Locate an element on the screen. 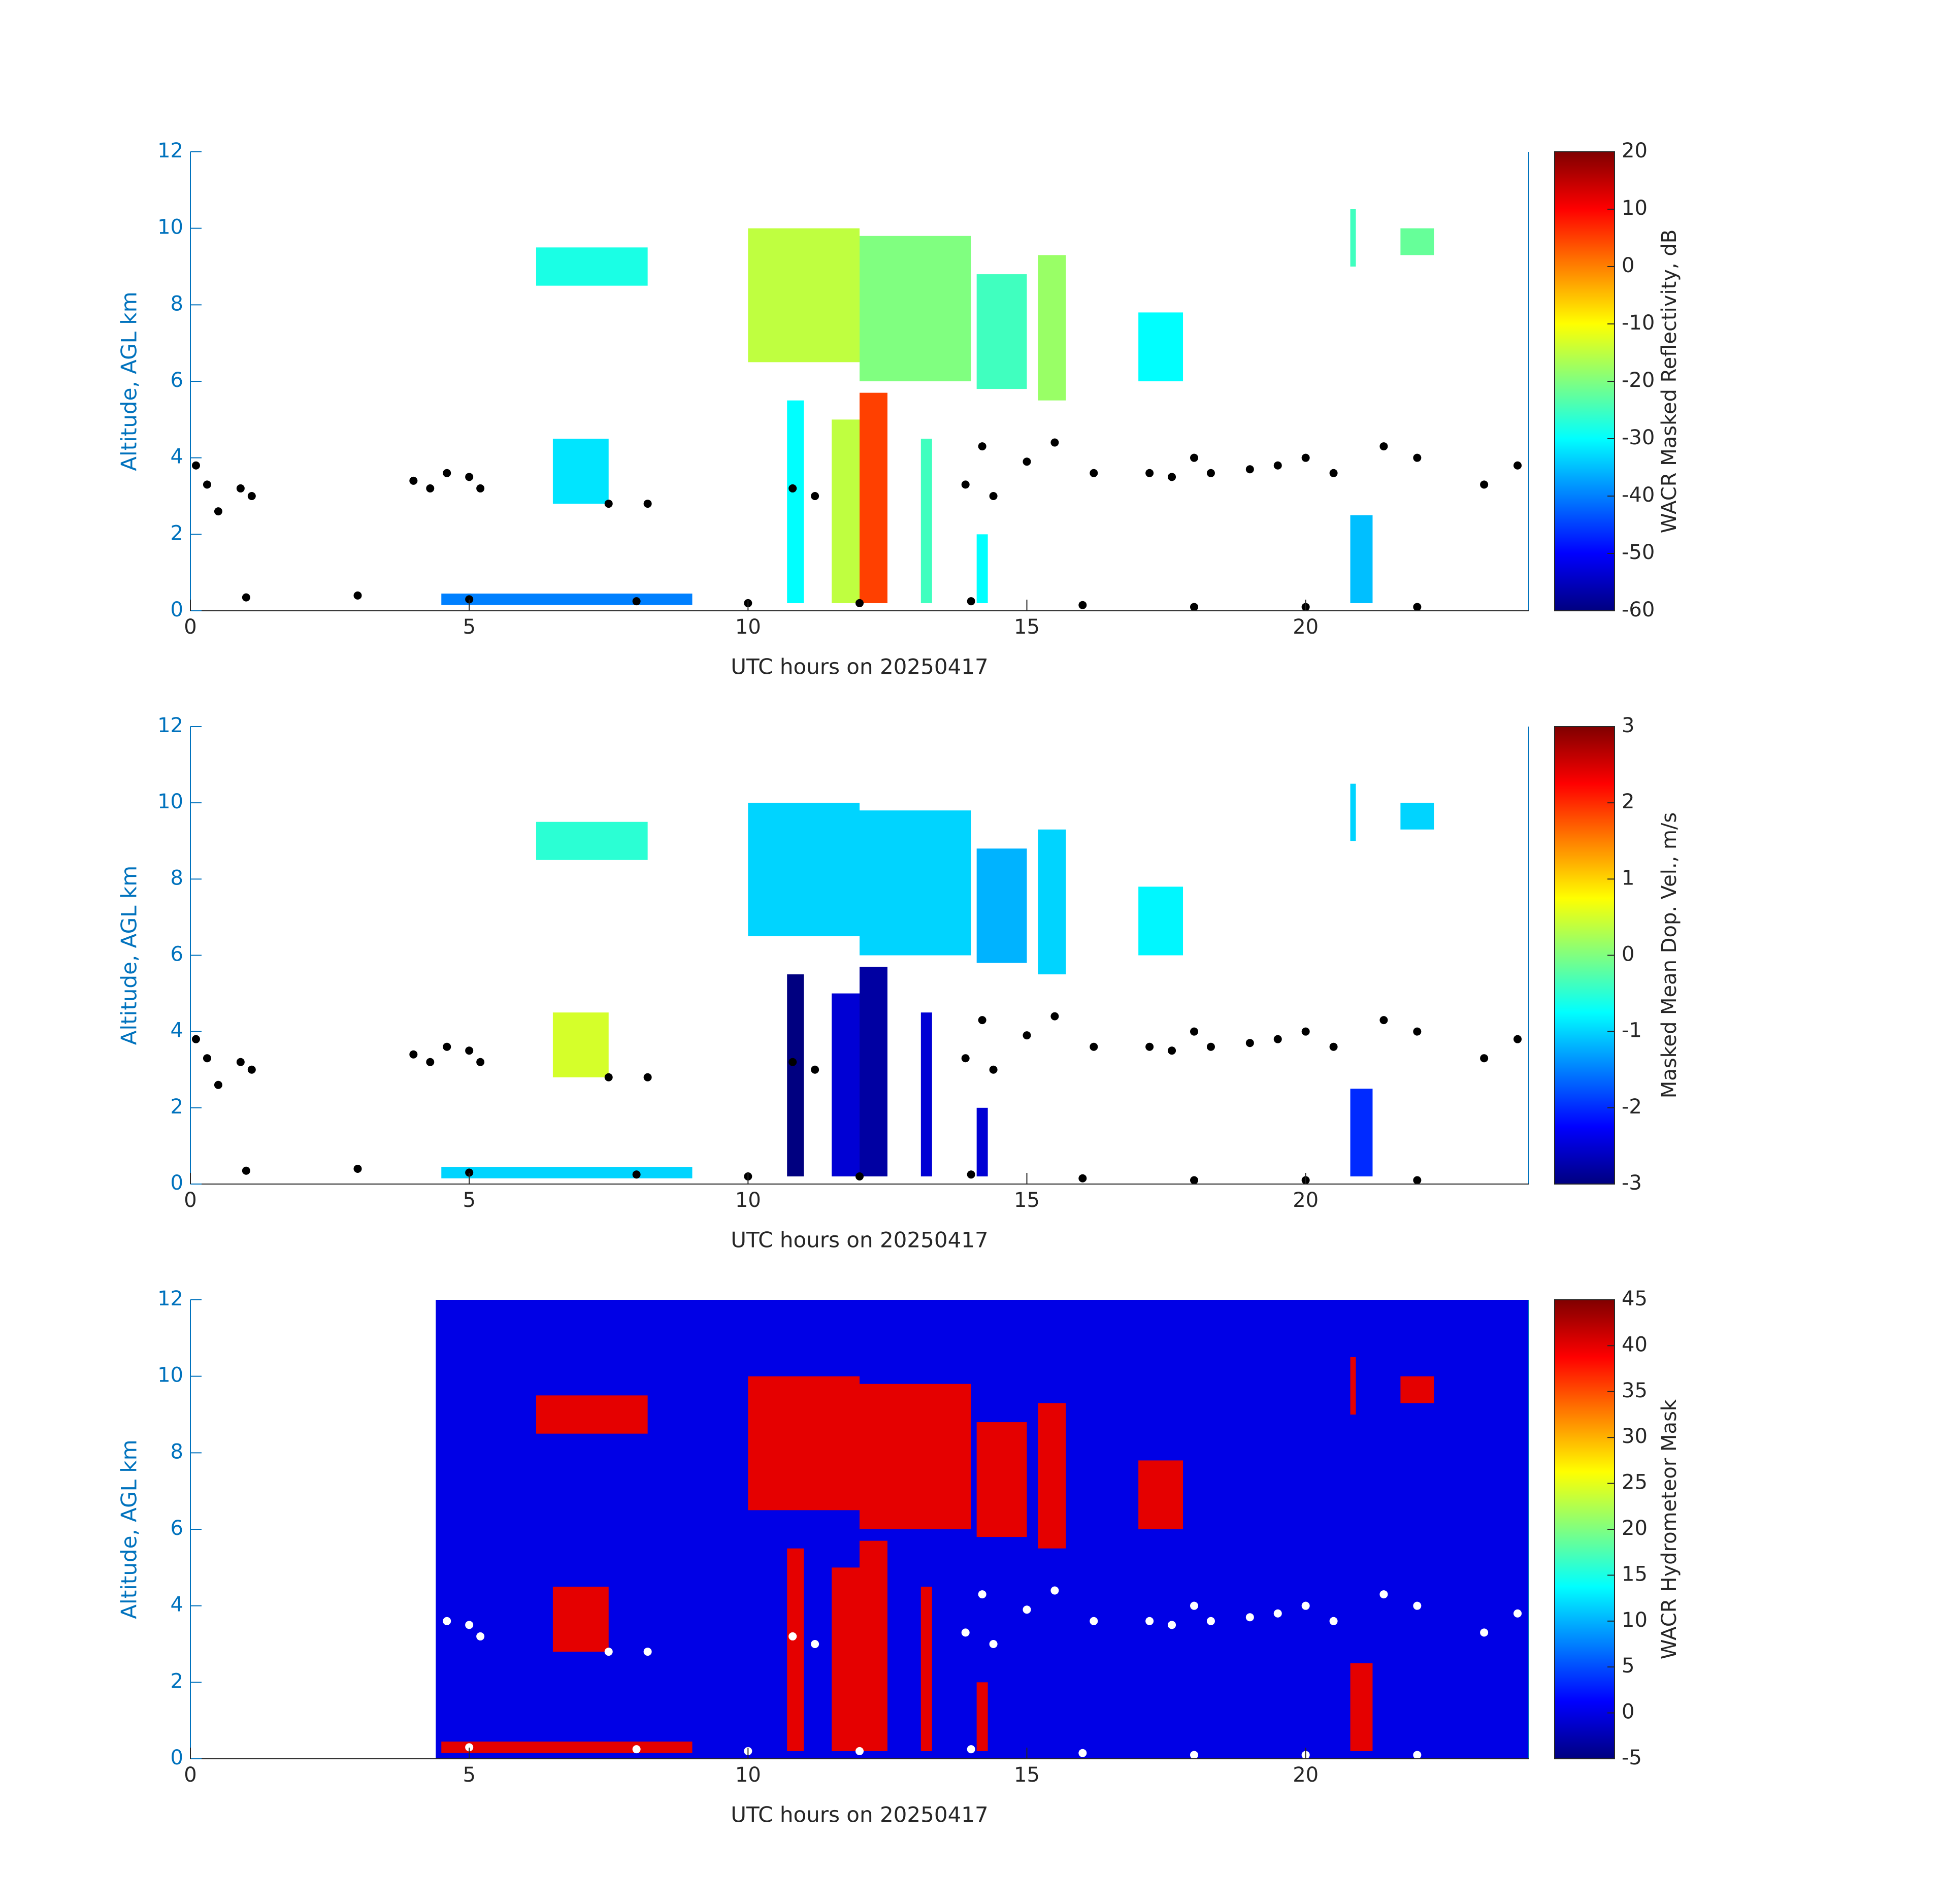 This screenshot has width=1942, height=1904. colorbar-tick-label: -10 is located at coordinates (1638, 323).